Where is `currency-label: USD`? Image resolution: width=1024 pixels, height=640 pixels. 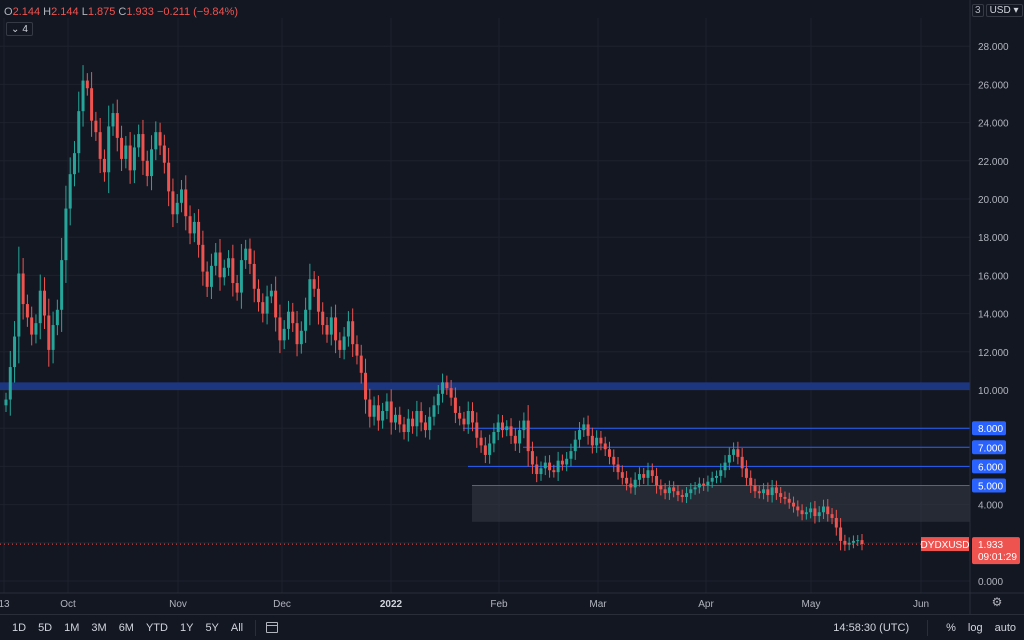 currency-label: USD is located at coordinates (1000, 10).